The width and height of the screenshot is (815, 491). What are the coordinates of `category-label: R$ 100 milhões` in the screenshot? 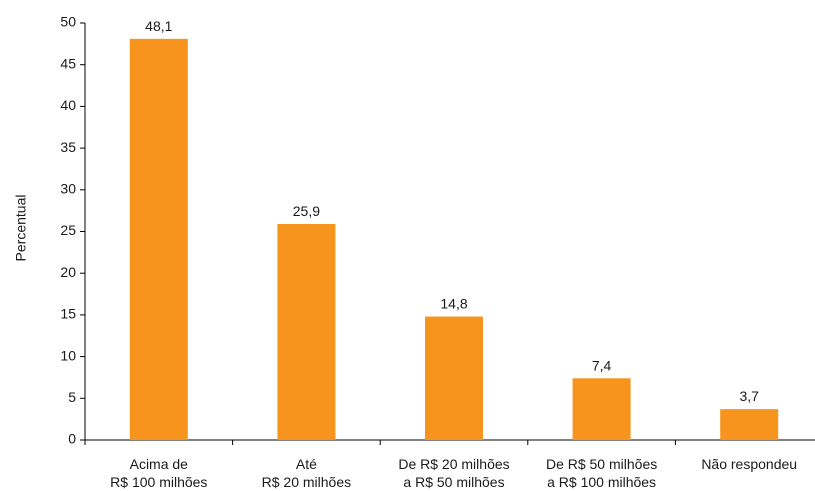 It's located at (158, 482).